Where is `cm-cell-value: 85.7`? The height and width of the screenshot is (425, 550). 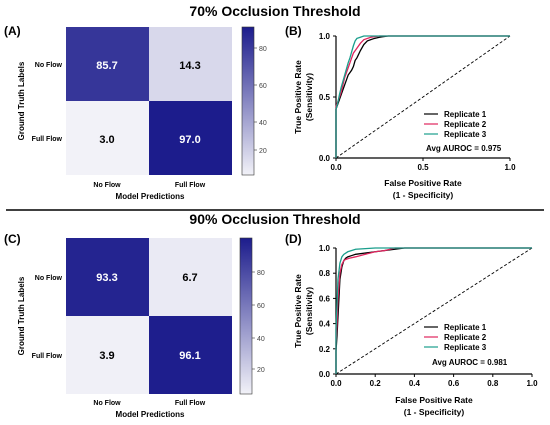 cm-cell-value: 85.7 is located at coordinates (106, 66).